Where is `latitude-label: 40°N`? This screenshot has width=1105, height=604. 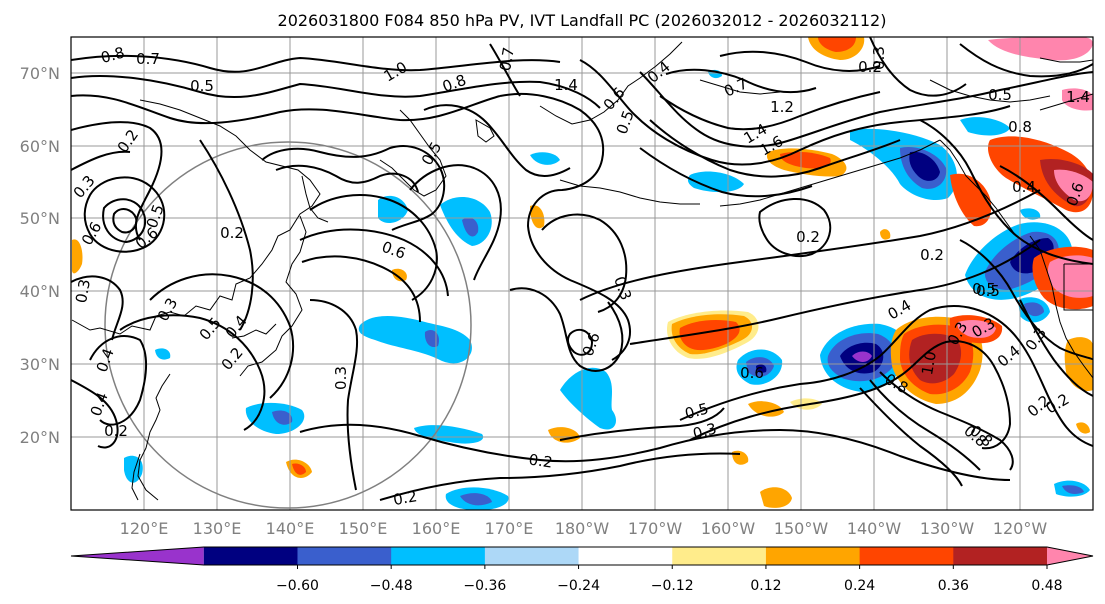
latitude-label: 40°N is located at coordinates (40, 291).